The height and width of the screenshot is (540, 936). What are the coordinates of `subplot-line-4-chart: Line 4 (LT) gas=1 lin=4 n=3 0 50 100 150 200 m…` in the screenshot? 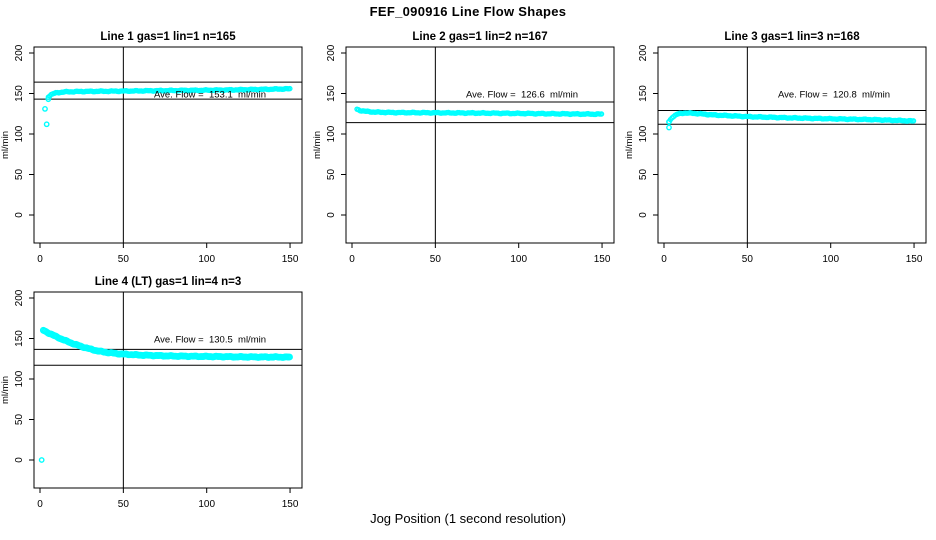 It's located at (151, 393).